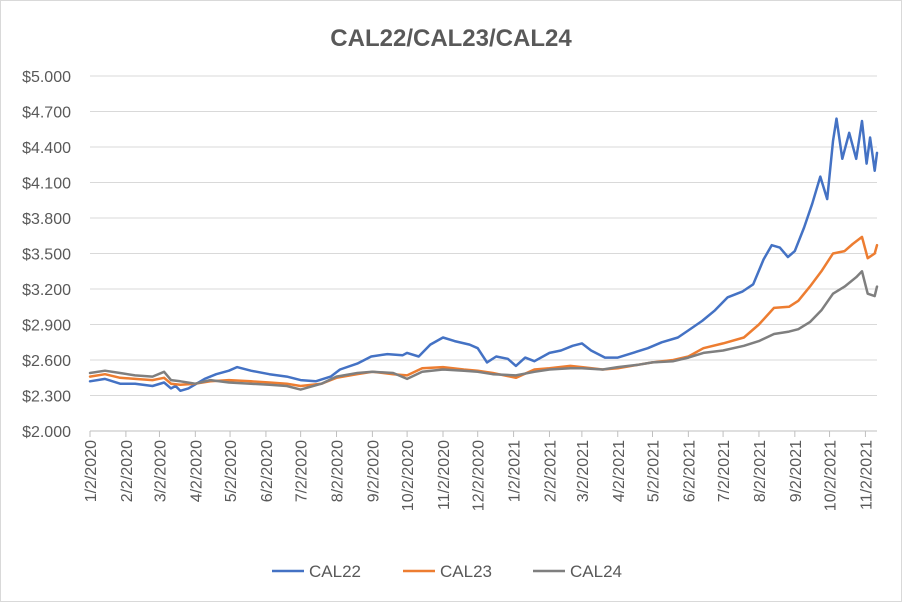 The width and height of the screenshot is (902, 602). What do you see at coordinates (408, 475) in the screenshot?
I see `x-tick-label: 10/2/2020` at bounding box center [408, 475].